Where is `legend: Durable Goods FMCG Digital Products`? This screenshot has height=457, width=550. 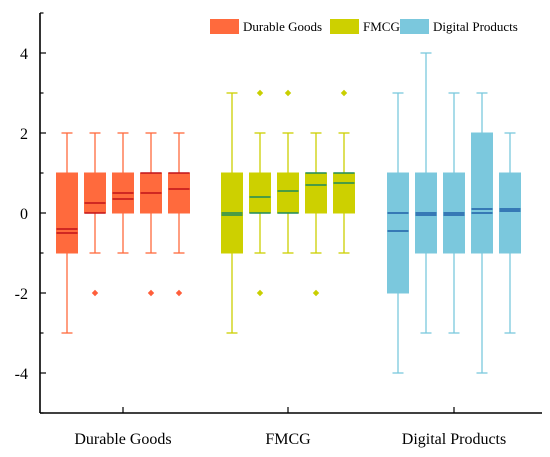 legend: Durable Goods FMCG Digital Products is located at coordinates (364, 26).